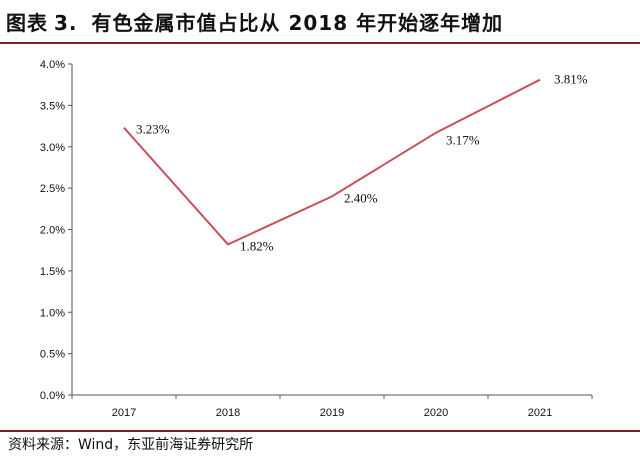 Image resolution: width=640 pixels, height=459 pixels. I want to click on figure-number: 3., so click(66, 23).